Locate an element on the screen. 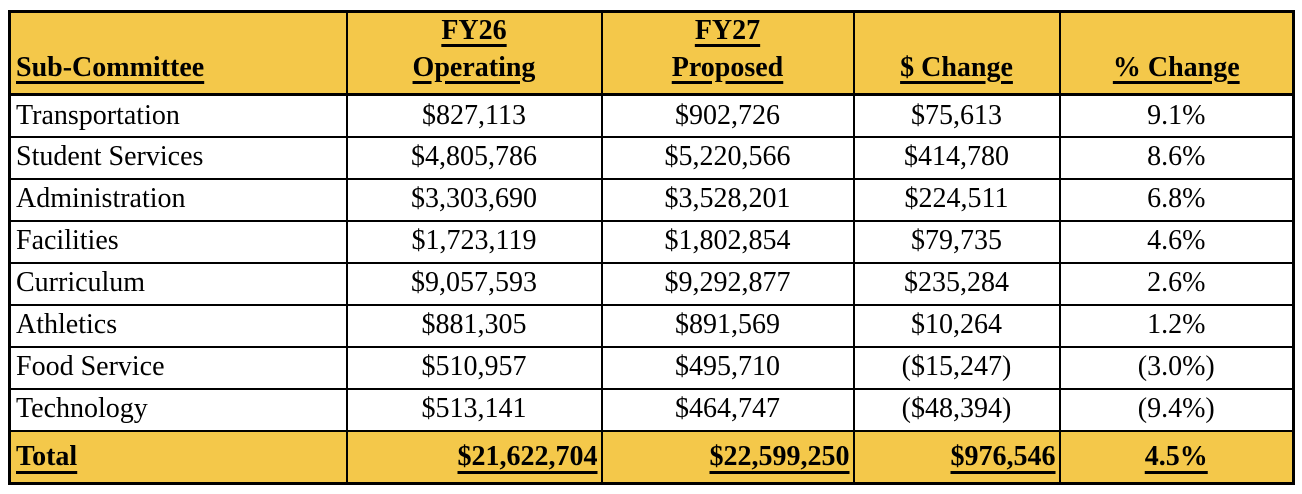 Image resolution: width=1302 pixels, height=494 pixels. pct-change-cell: 4.6% is located at coordinates (1176, 241).